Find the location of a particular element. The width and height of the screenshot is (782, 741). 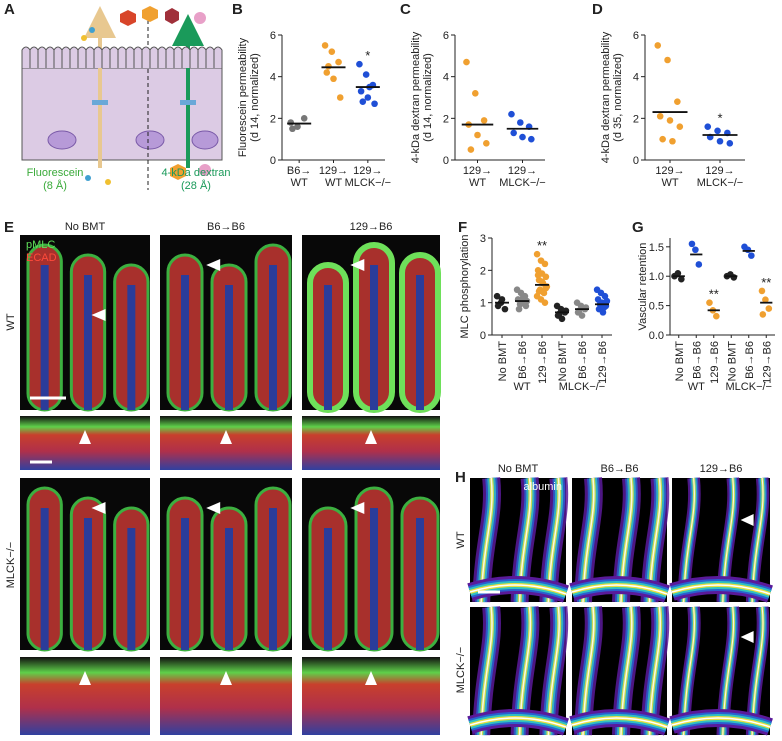

row-label: MLCK−/− is located at coordinates (461, 670).